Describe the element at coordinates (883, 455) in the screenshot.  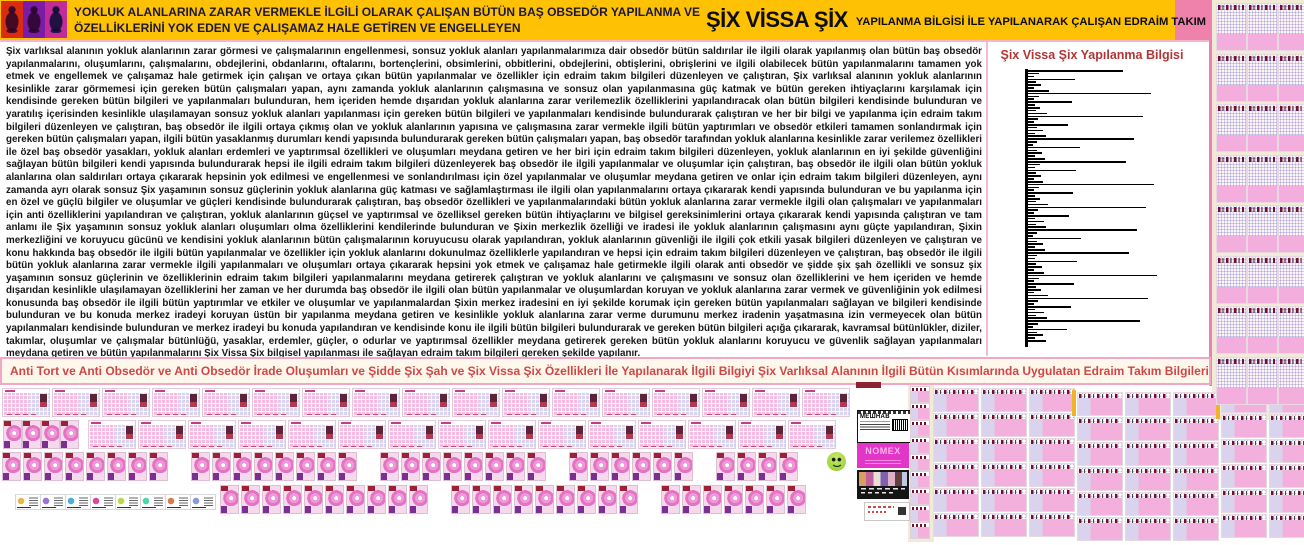
I see `nomex-card: NOMEX` at that location.